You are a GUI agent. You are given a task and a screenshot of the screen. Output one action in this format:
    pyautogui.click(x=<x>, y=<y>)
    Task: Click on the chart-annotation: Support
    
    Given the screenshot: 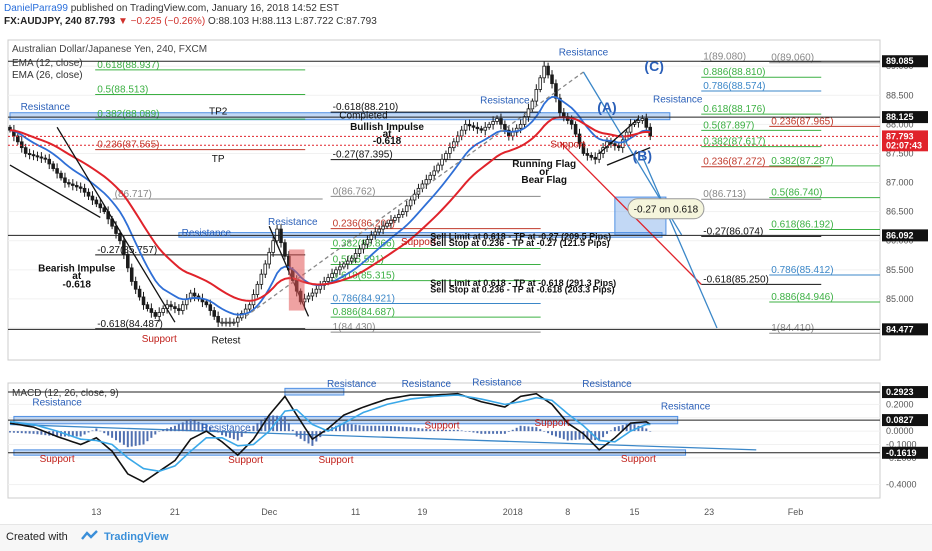 What is the action you would take?
    pyautogui.click(x=159, y=339)
    